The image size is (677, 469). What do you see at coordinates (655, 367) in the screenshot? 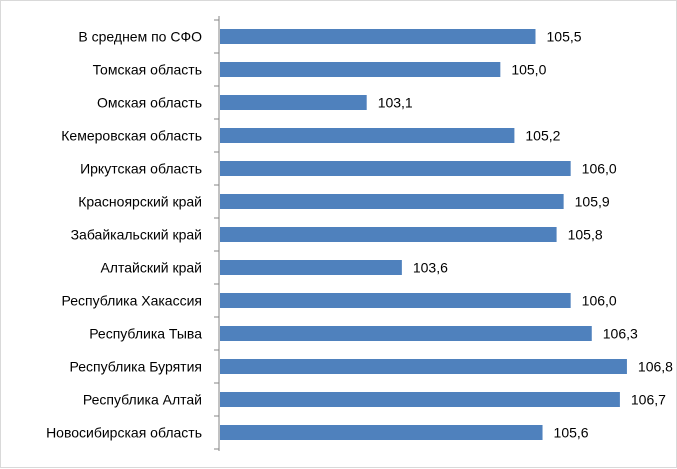
I see `data-label: 106,8` at bounding box center [655, 367].